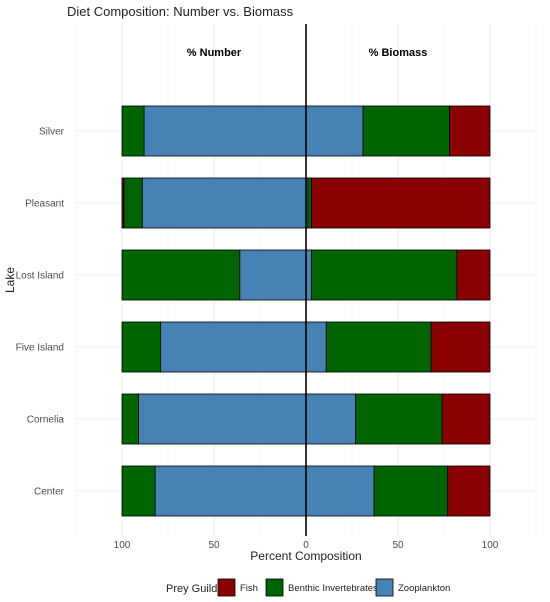 The height and width of the screenshot is (602, 550). Describe the element at coordinates (46, 420) in the screenshot. I see `y-tick-label: Cornelia` at that location.